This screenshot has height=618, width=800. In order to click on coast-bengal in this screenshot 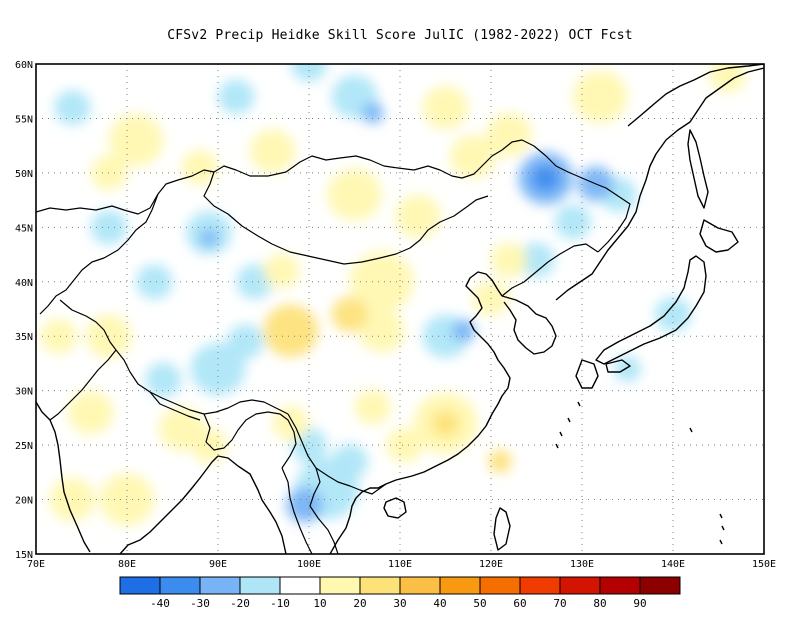, I will do `click(252, 504)`.